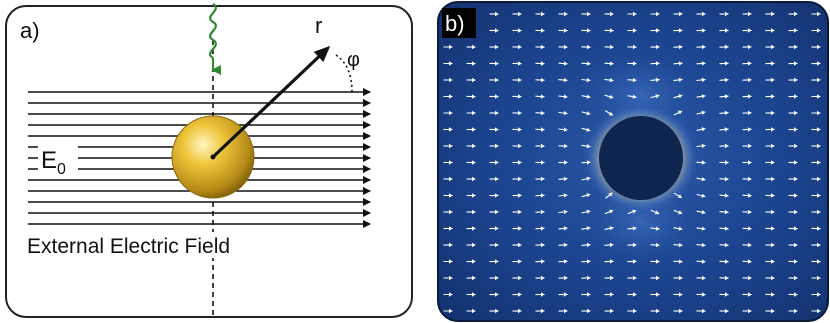  Describe the element at coordinates (455, 23) in the screenshot. I see `panel-b-label: b)` at that location.